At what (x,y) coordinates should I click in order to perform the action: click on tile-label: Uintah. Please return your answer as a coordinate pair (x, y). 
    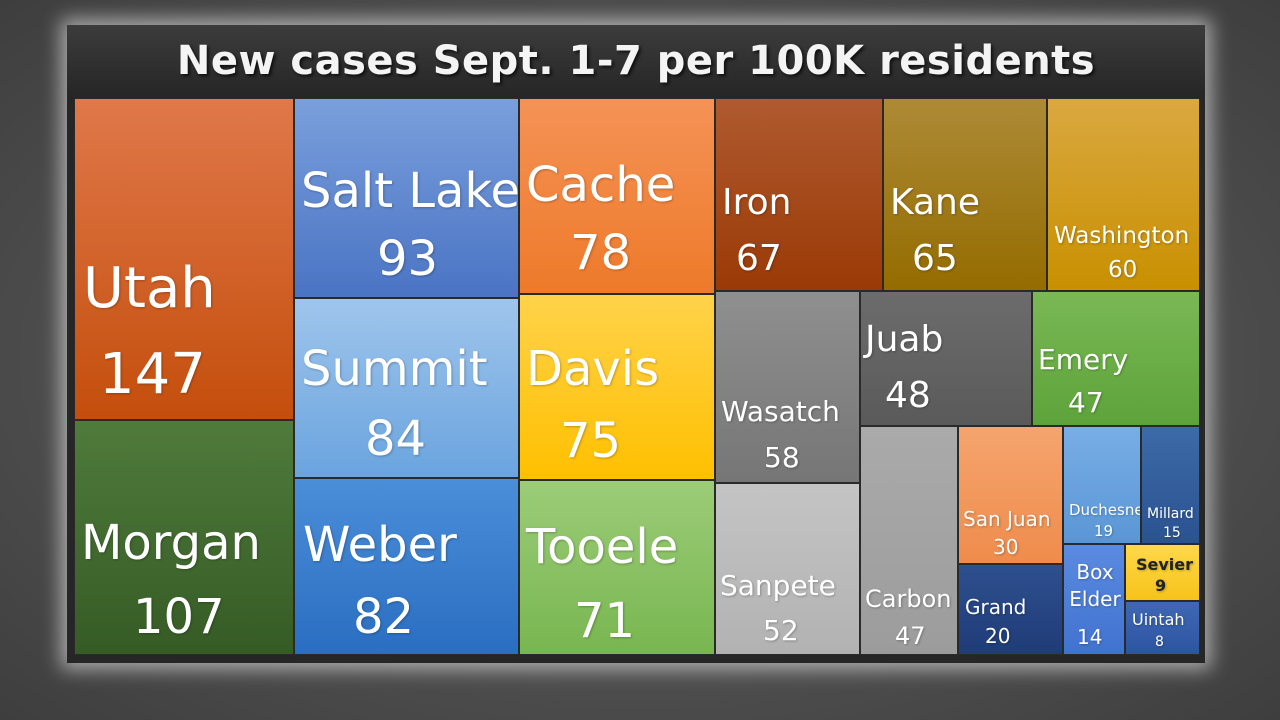
    Looking at the image, I should click on (1158, 619).